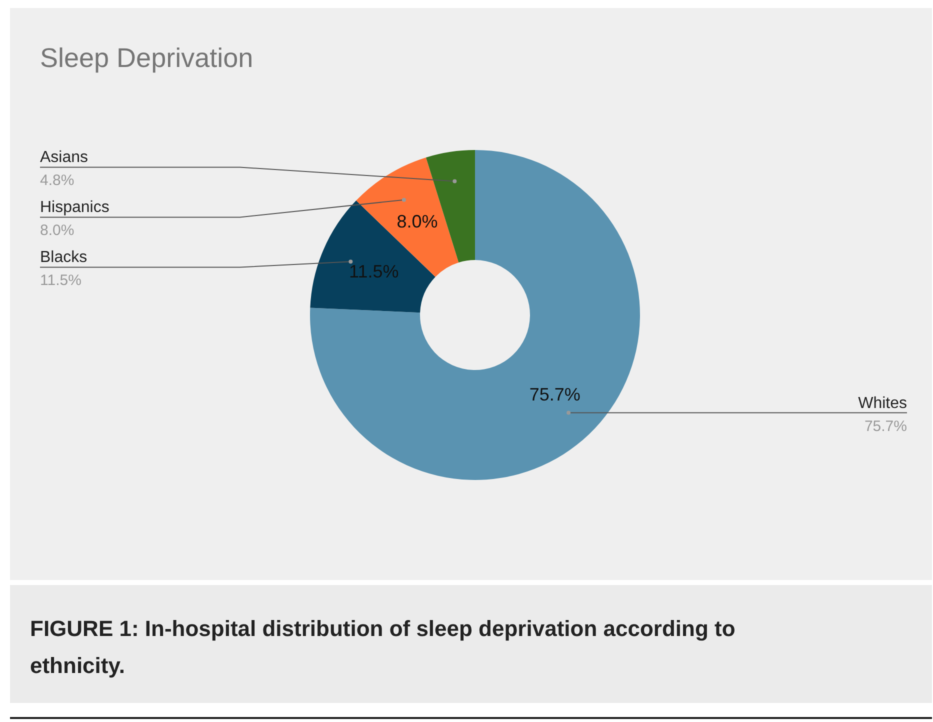 The image size is (933, 722). I want to click on text: 75.7%, so click(885, 426).